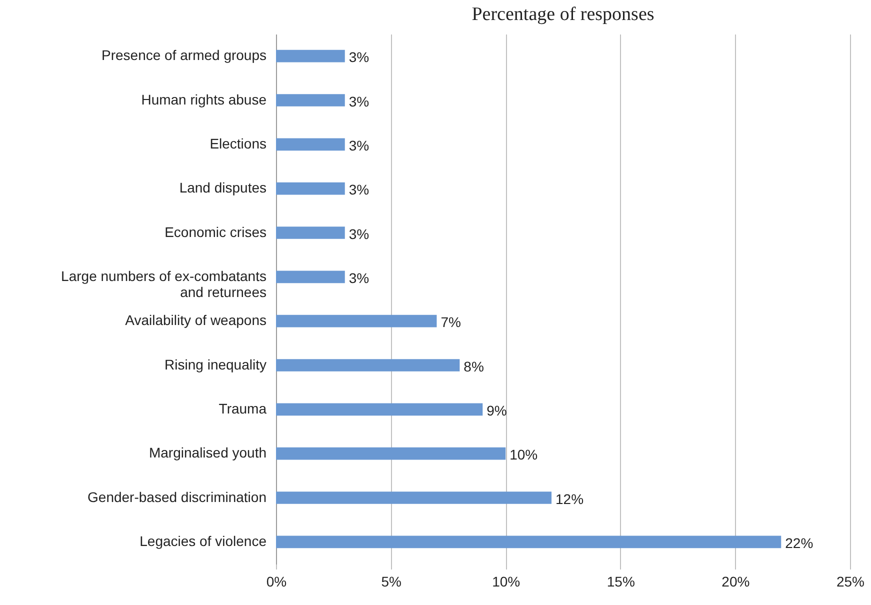 This screenshot has width=871, height=605. What do you see at coordinates (215, 364) in the screenshot?
I see `y-tick-label: Rising inequality` at bounding box center [215, 364].